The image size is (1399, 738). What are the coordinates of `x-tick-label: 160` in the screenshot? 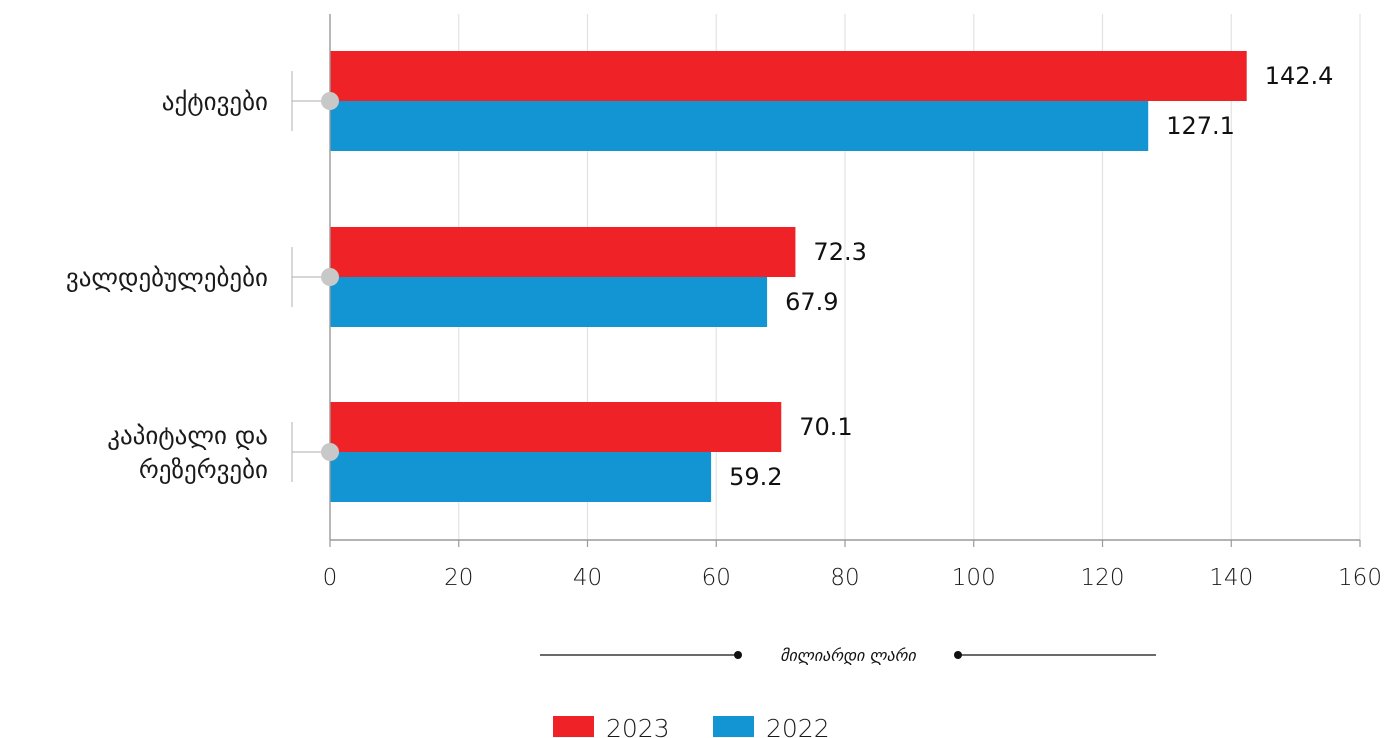 It's located at (1360, 578).